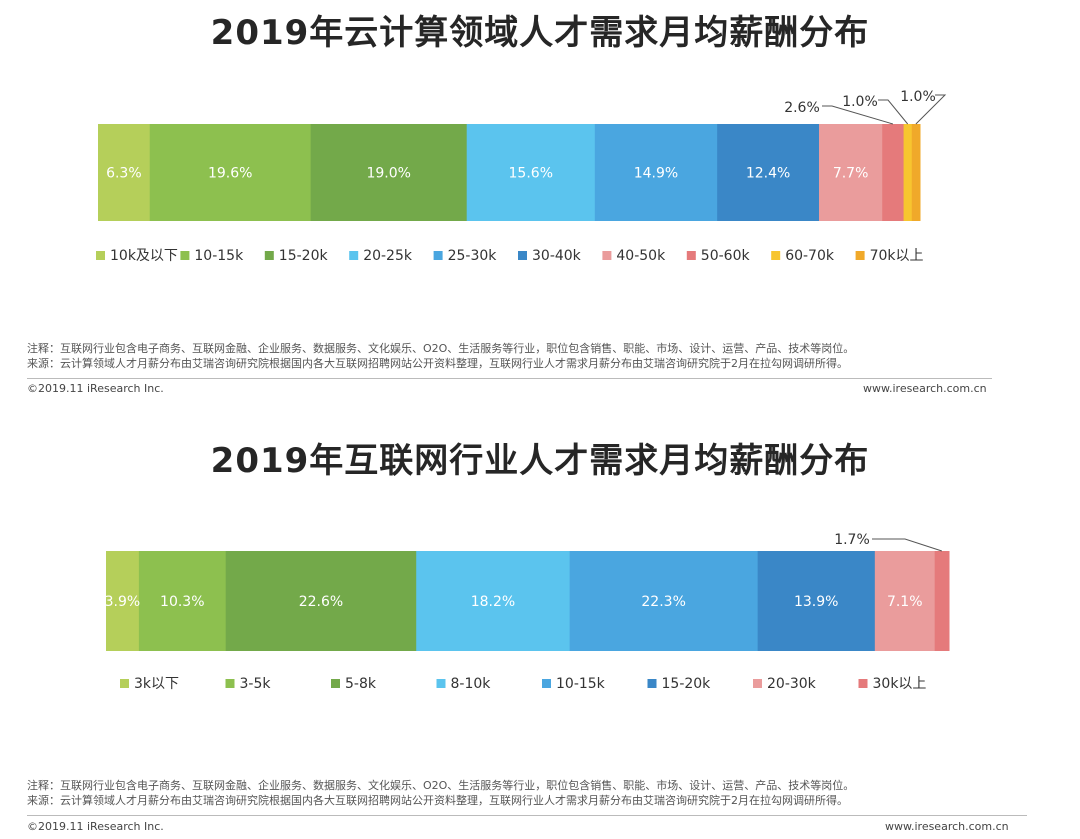 The image size is (1080, 839). I want to click on legend-label: 30k以上, so click(900, 684).